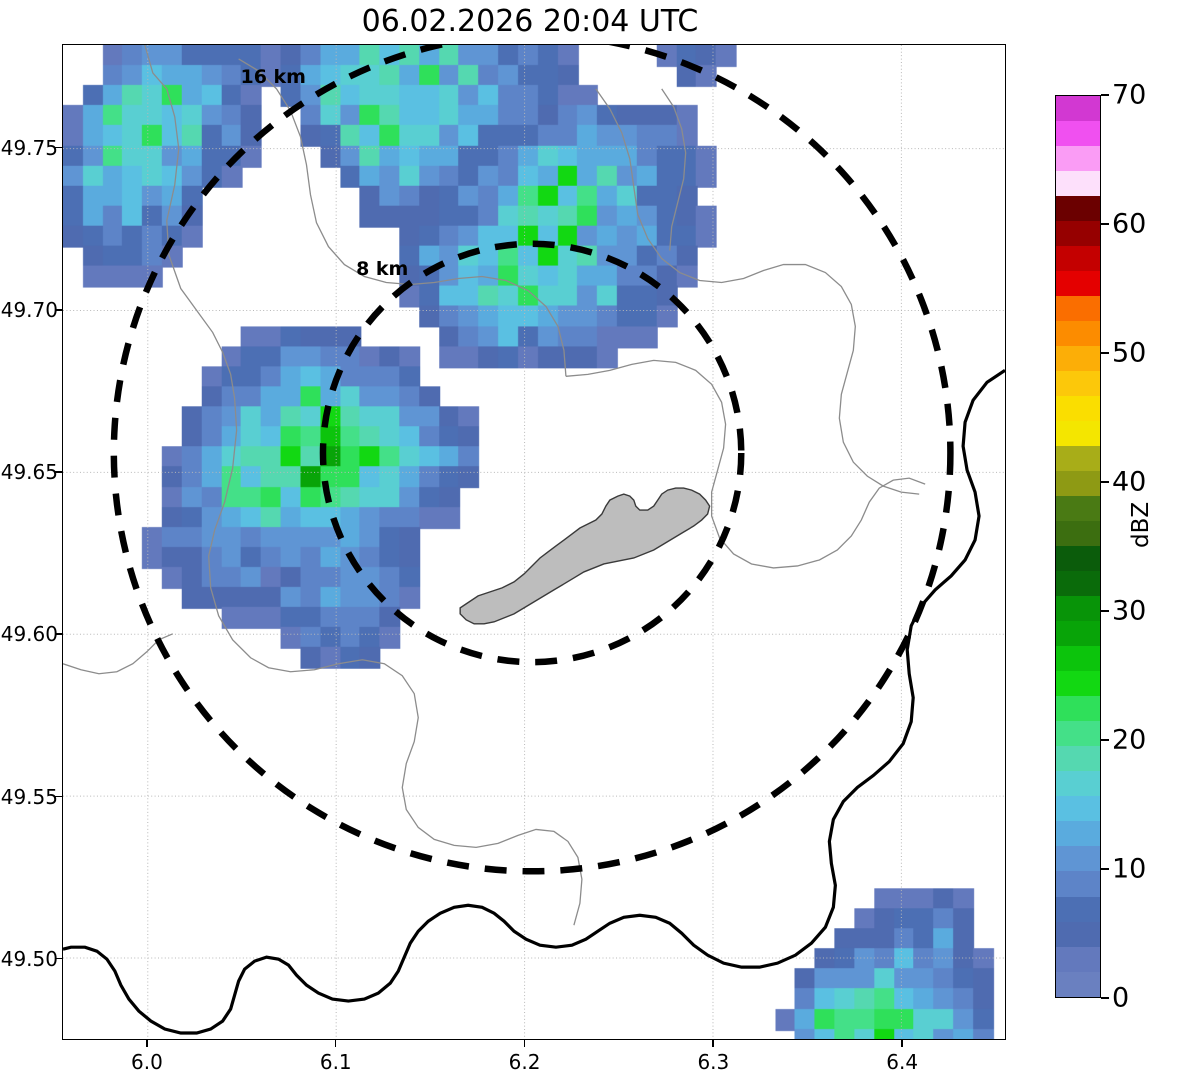 The image size is (1188, 1084). I want to click on colorbar-tick-label: 60, so click(1129, 224).